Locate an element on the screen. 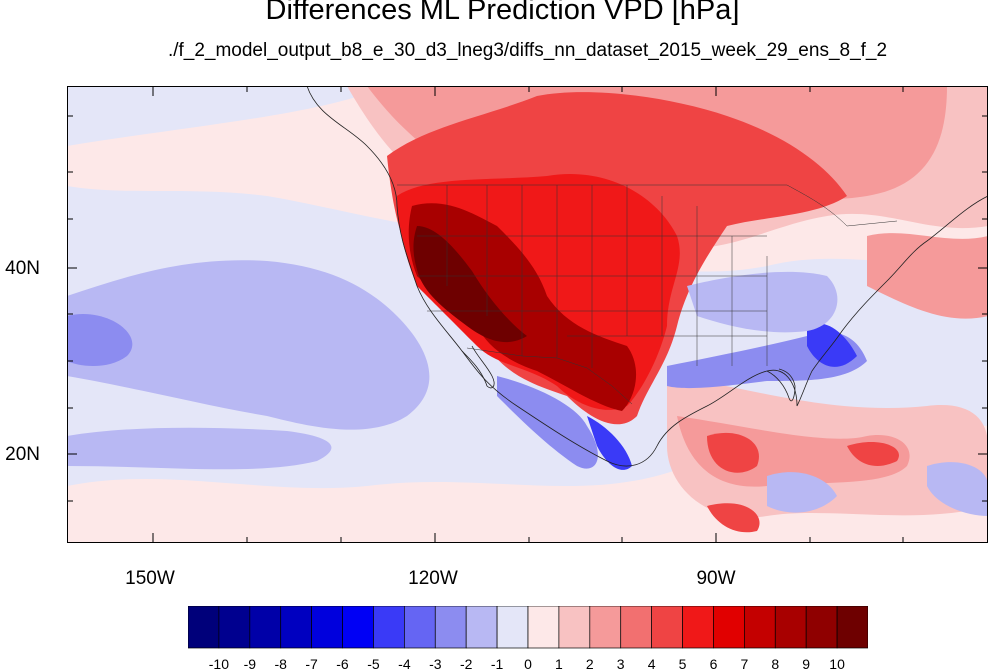  field-red-atlantic-south is located at coordinates (873, 453).